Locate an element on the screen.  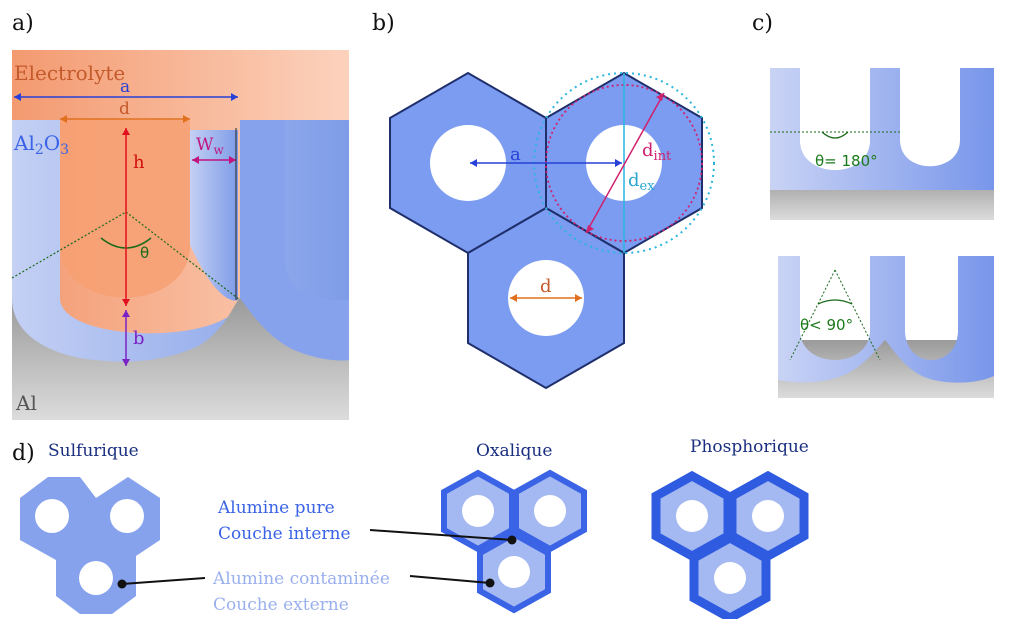
pore-electrolyte is located at coordinates (125, 209).